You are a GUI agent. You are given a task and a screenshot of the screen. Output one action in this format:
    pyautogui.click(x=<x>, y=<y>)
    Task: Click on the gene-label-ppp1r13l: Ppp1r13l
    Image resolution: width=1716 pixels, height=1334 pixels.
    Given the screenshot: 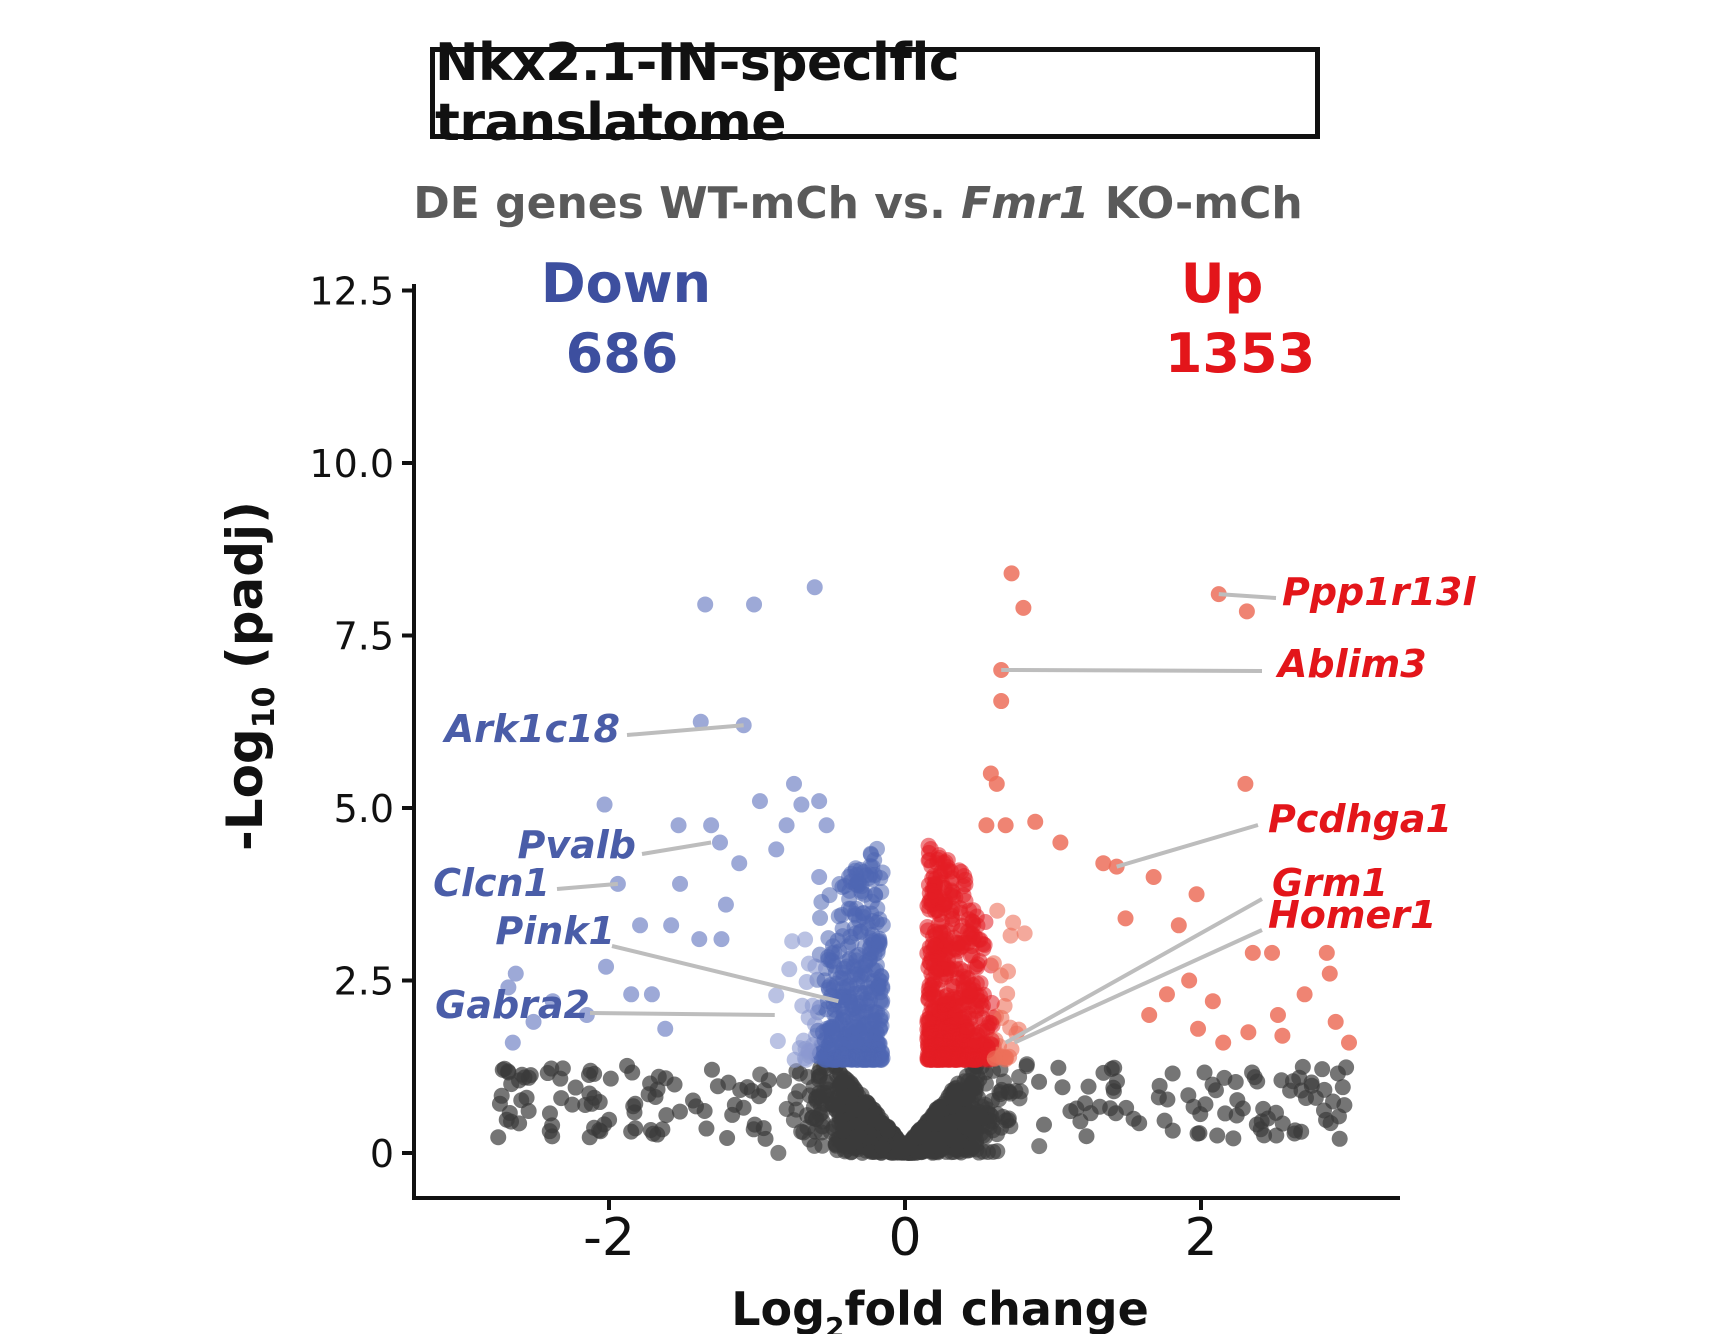 What is the action you would take?
    pyautogui.click(x=1379, y=592)
    